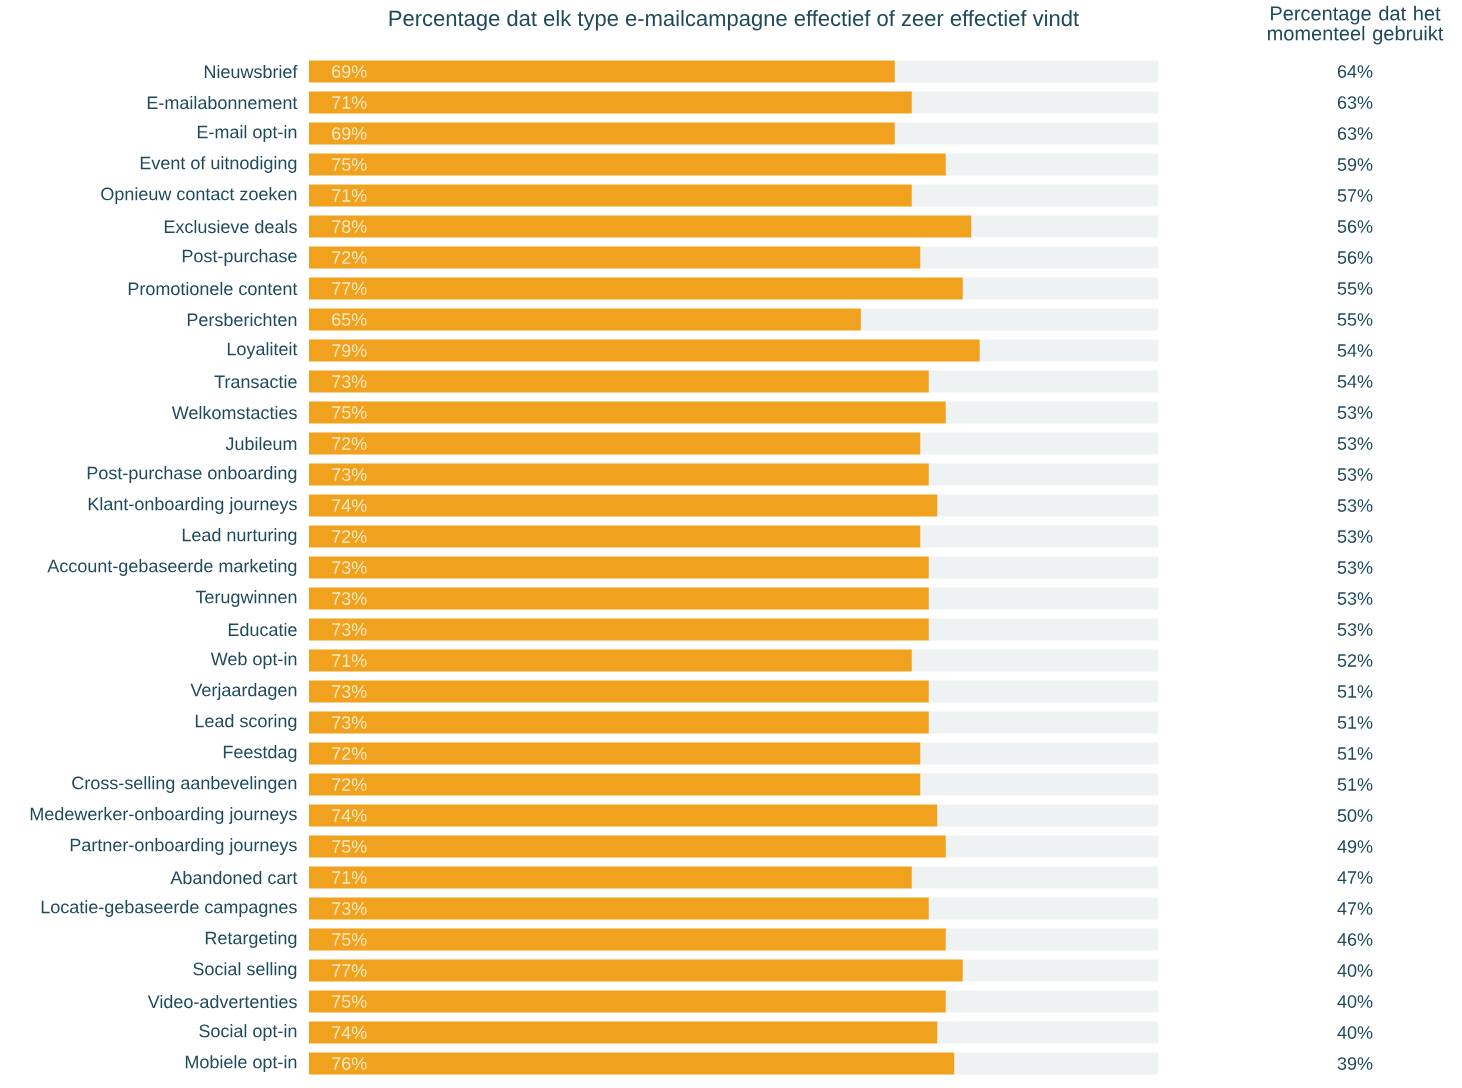 This screenshot has height=1088, width=1462. I want to click on y-tick-label: Loyaliteit, so click(262, 350).